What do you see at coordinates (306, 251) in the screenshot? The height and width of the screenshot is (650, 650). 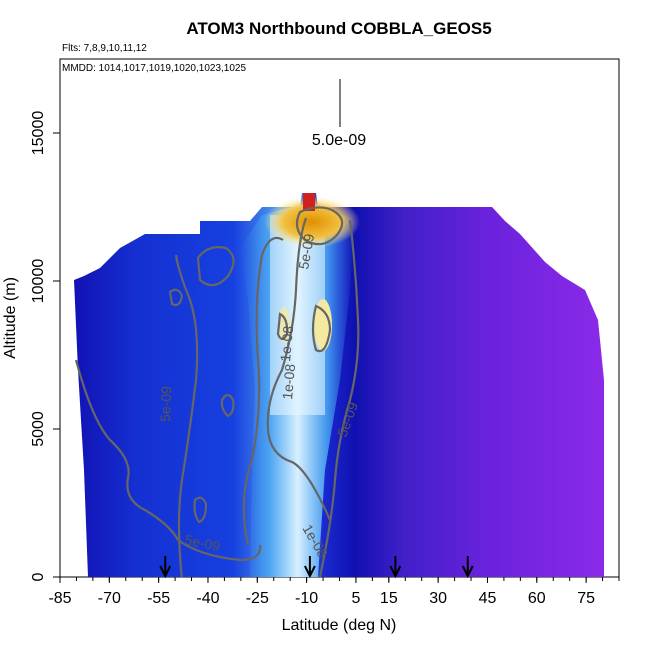 I see `contour-label-4: 5e-09` at bounding box center [306, 251].